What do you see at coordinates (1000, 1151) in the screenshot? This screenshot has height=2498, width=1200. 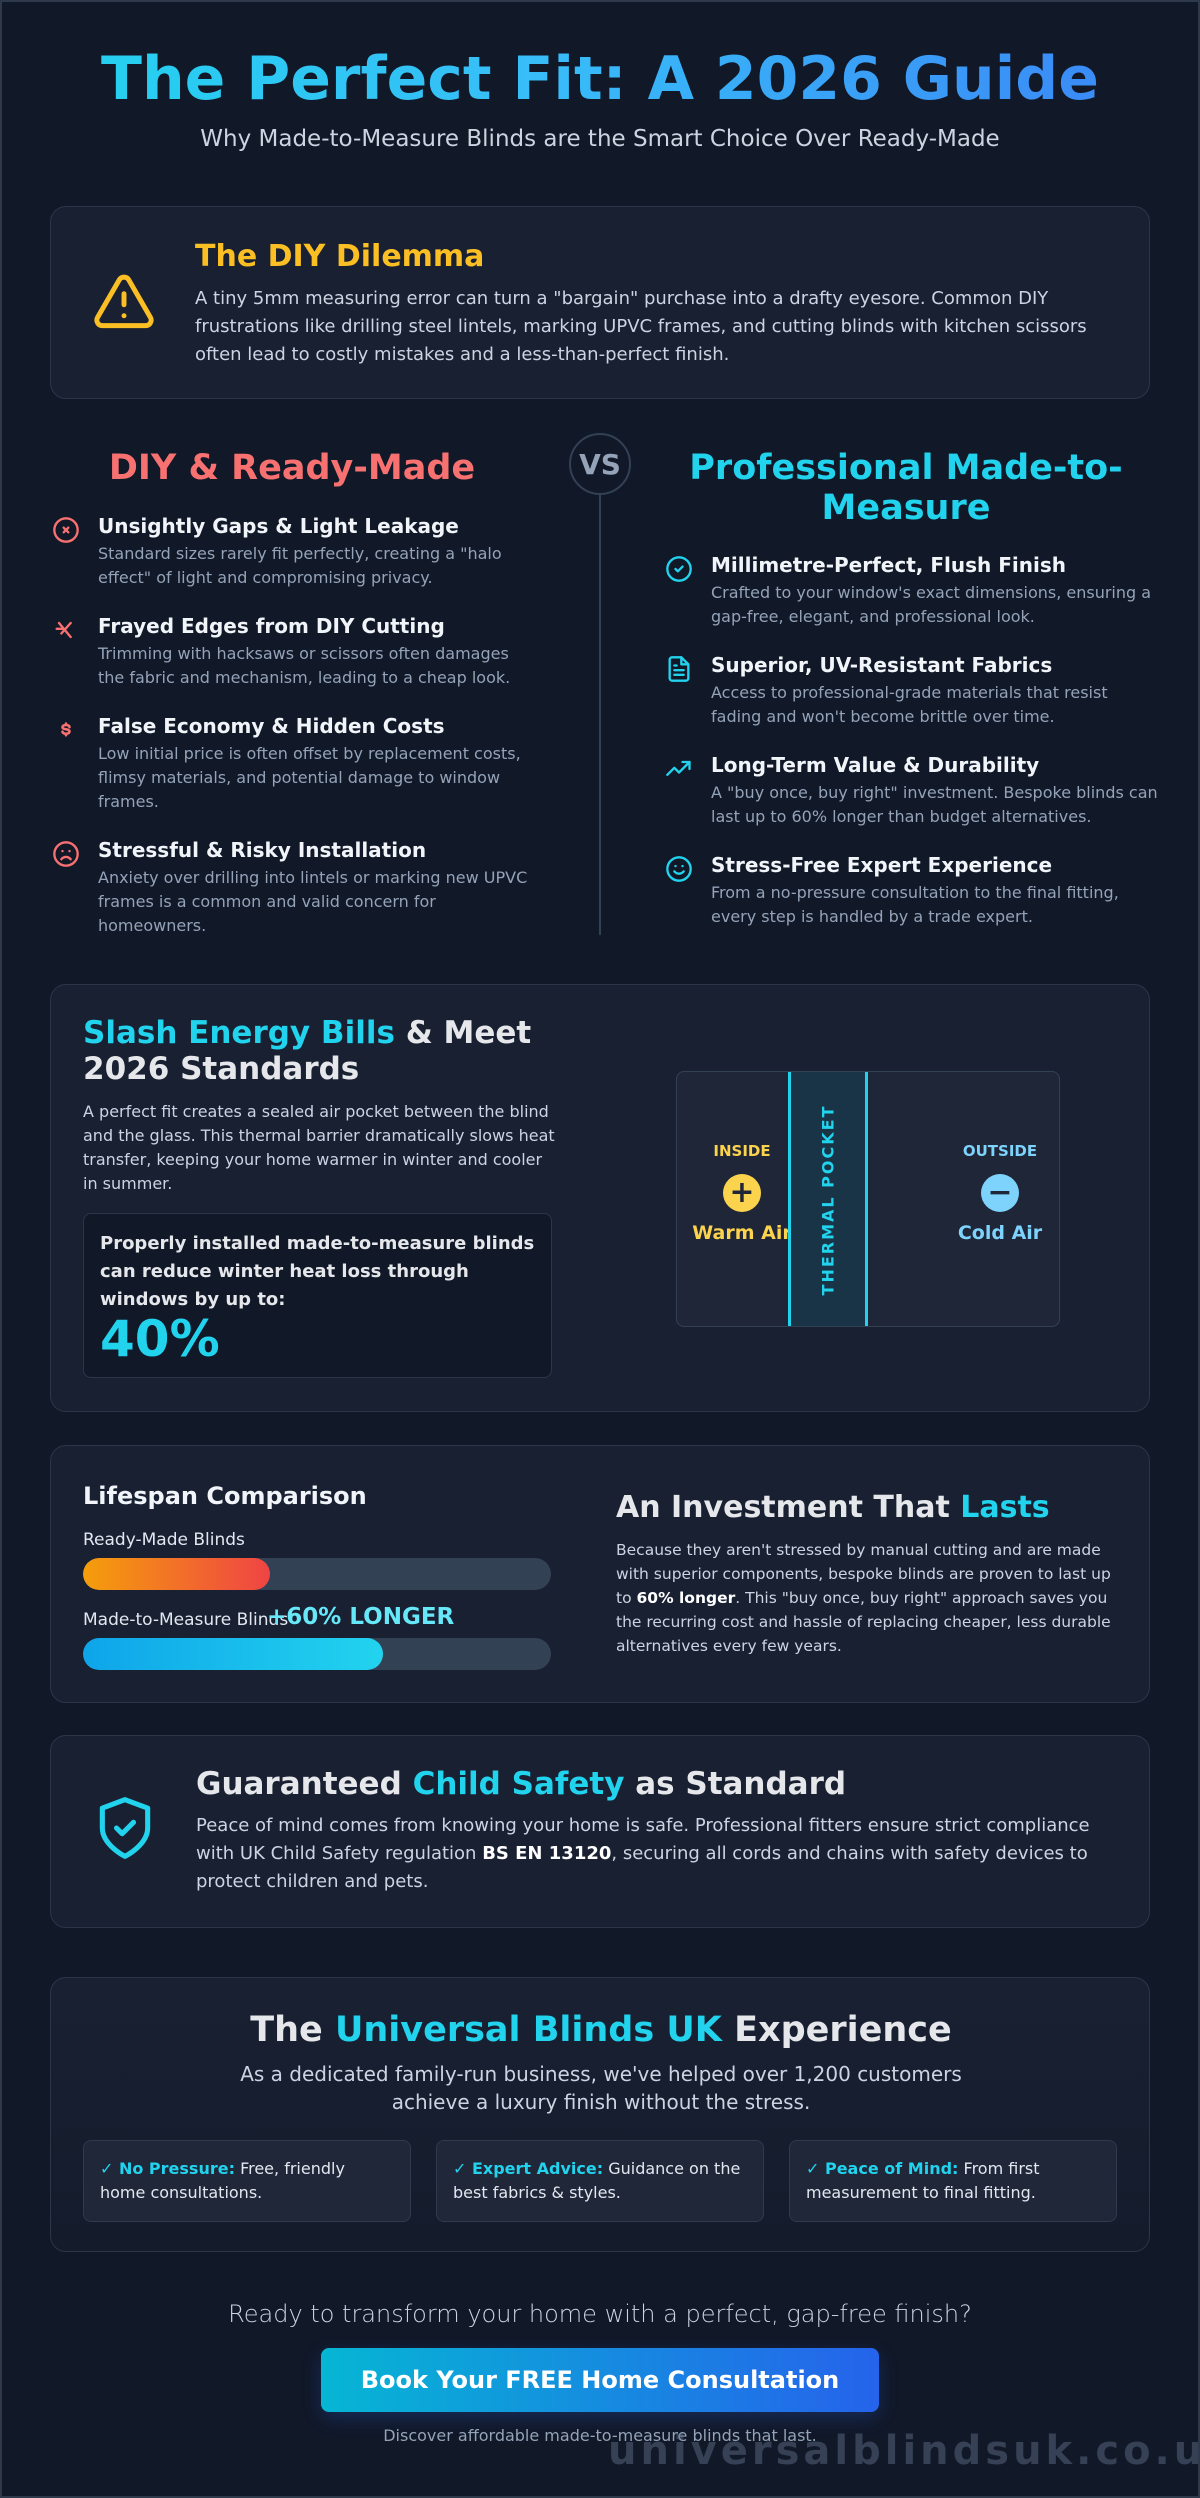 I see `outside-label: OUTSIDE` at bounding box center [1000, 1151].